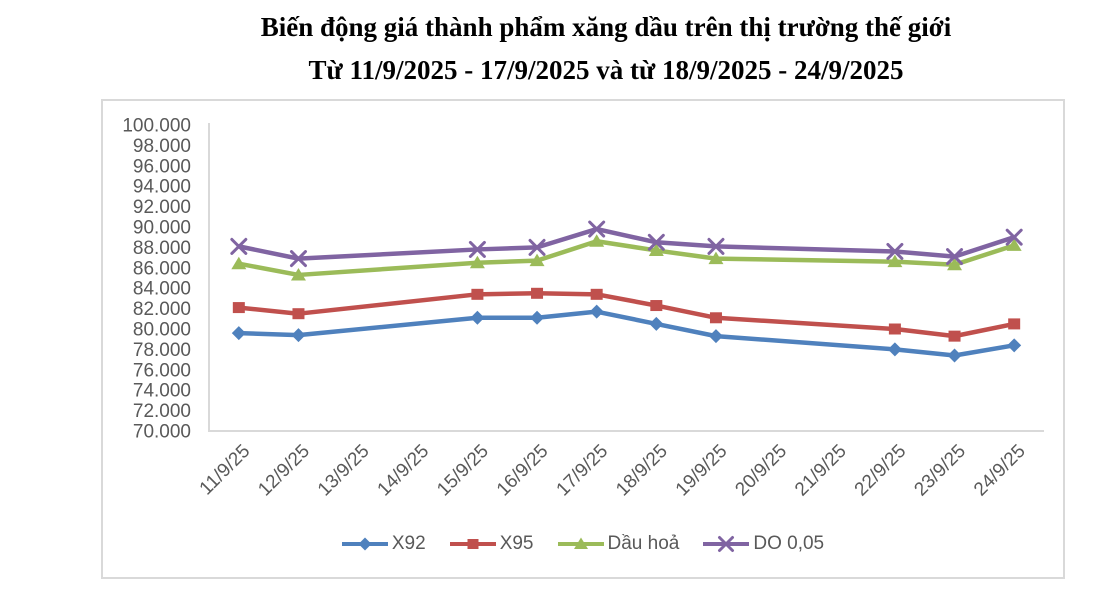 This screenshot has width=1116, height=590. What do you see at coordinates (881, 471) in the screenshot?
I see `x-tick-label: 22/9/25` at bounding box center [881, 471].